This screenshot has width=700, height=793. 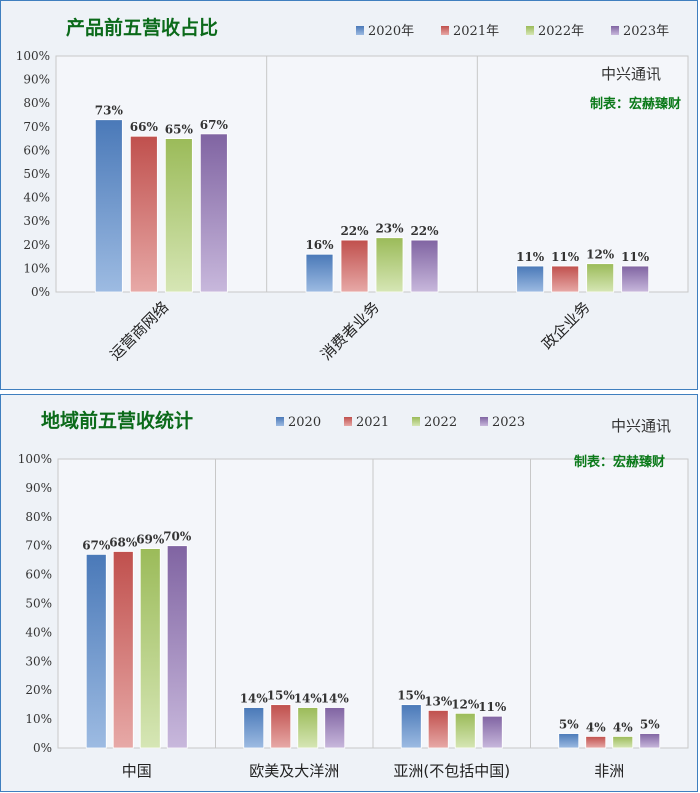 What do you see at coordinates (438, 701) in the screenshot?
I see `data-label: 13%` at bounding box center [438, 701].